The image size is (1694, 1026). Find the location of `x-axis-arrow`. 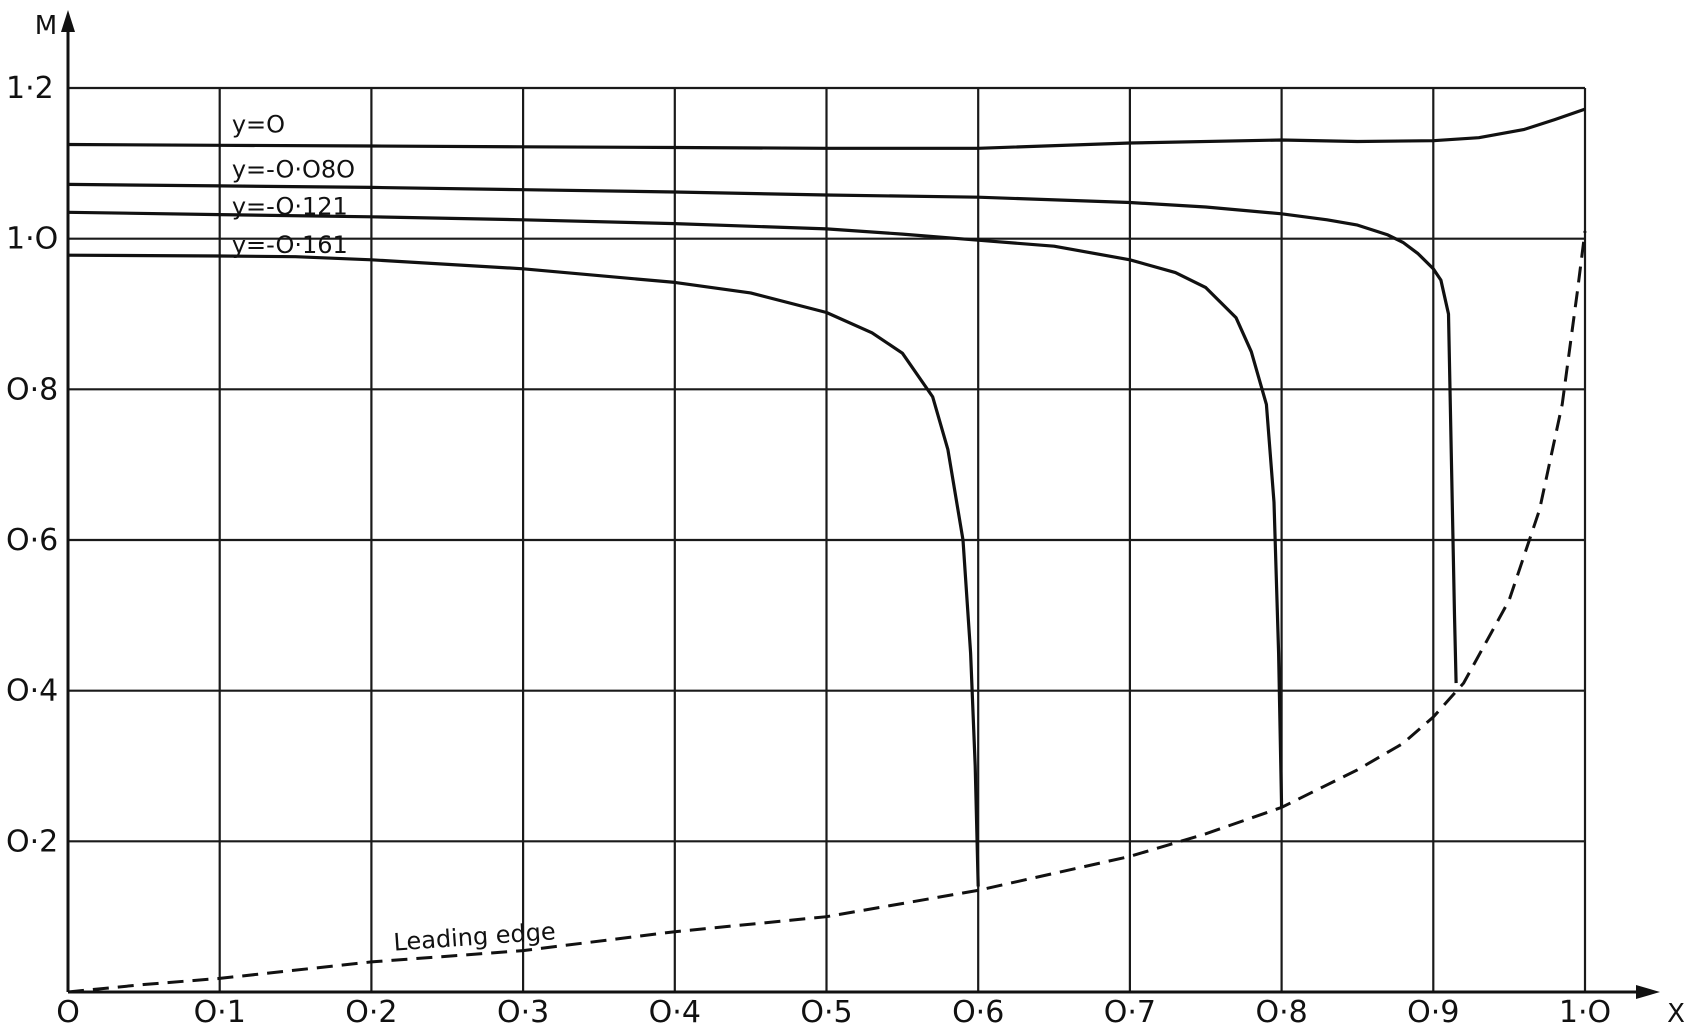

x-axis-arrow is located at coordinates (1648, 992).